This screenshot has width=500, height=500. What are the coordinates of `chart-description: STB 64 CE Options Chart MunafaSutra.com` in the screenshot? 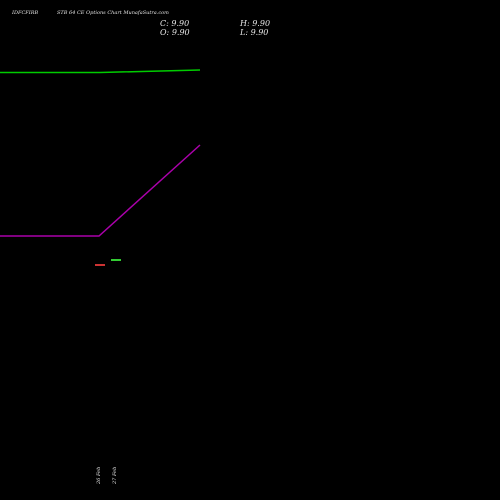 It's located at (113, 13).